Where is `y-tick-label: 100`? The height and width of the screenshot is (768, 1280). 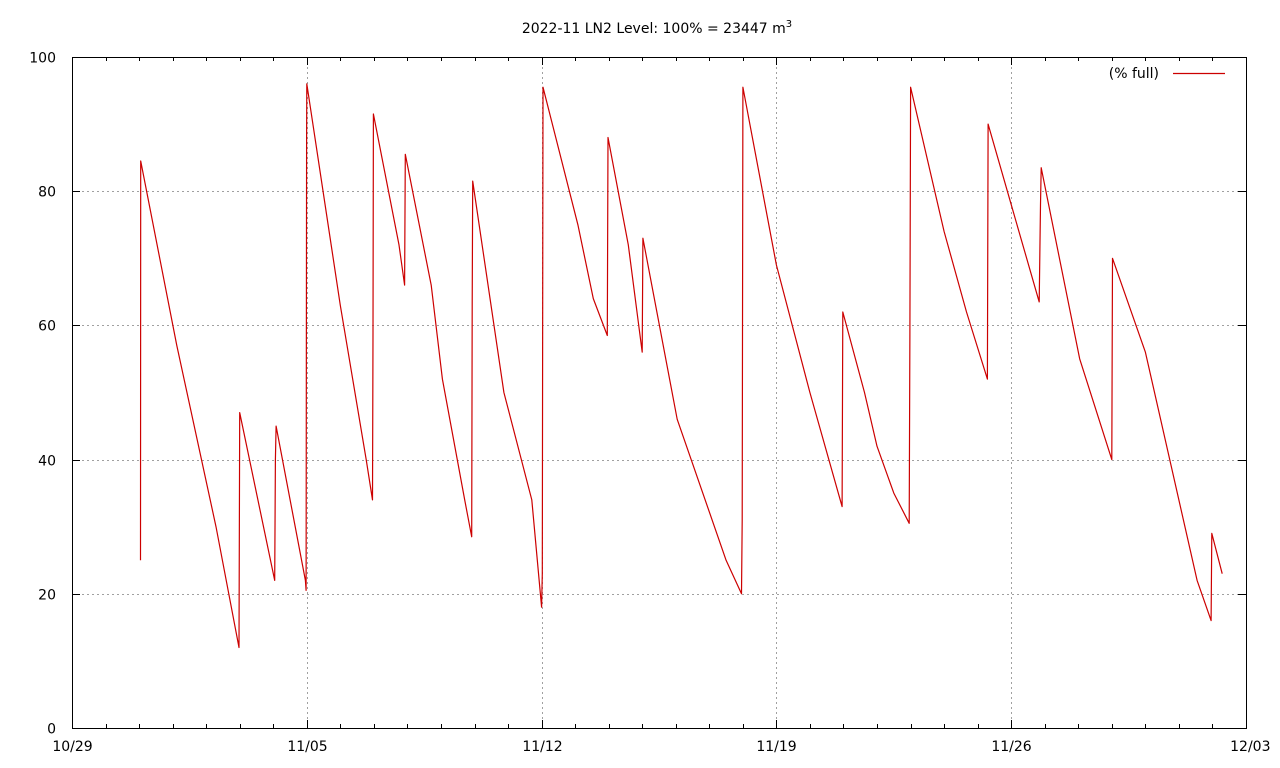
y-tick-label: 100 is located at coordinates (42, 59).